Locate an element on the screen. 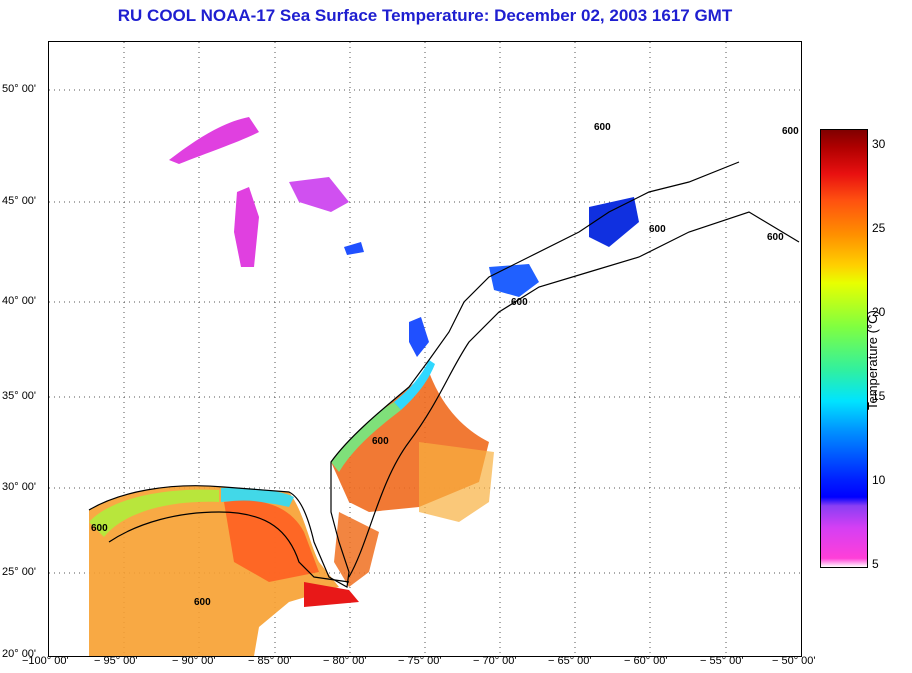 The height and width of the screenshot is (673, 912). lon-label-65: − 65° 00' is located at coordinates (570, 661).